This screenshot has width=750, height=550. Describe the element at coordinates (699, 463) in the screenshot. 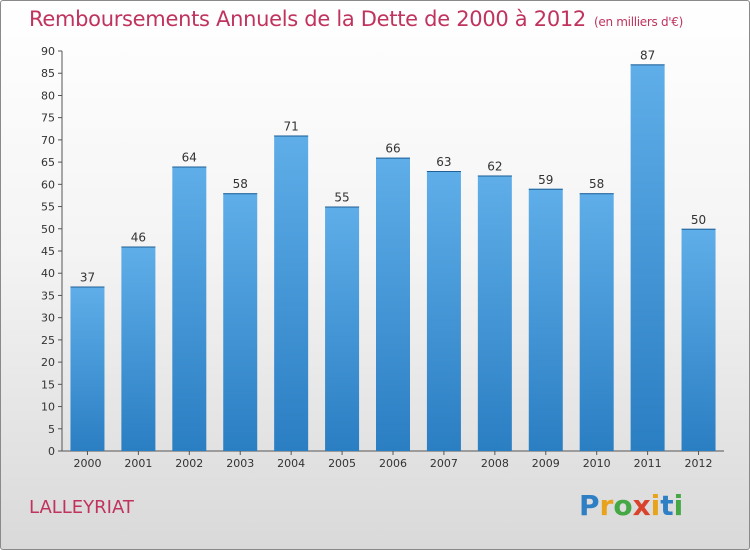

I see `x-tick-label: 2012` at that location.